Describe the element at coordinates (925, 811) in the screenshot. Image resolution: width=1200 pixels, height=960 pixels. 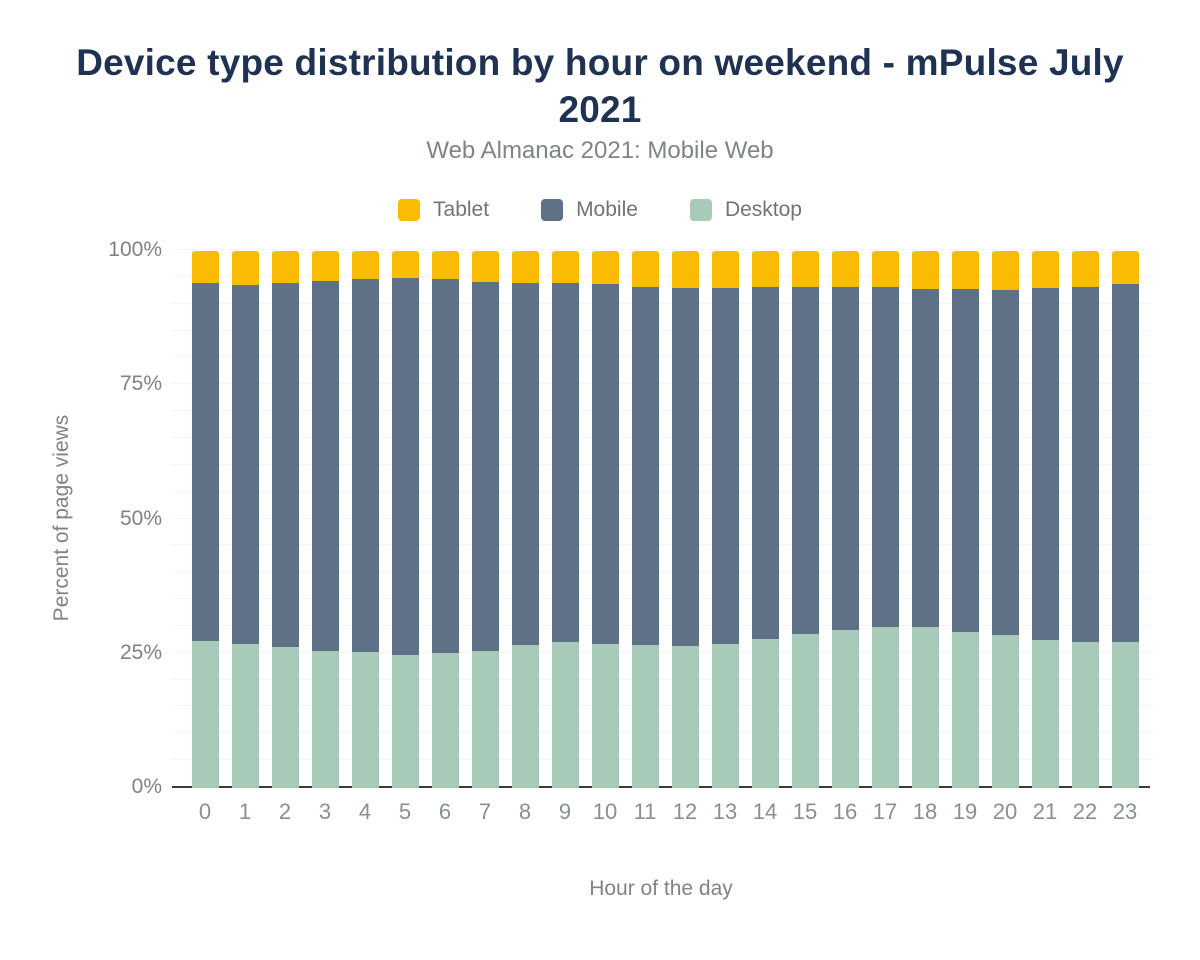
I see `x-tick-label-18: 18` at that location.